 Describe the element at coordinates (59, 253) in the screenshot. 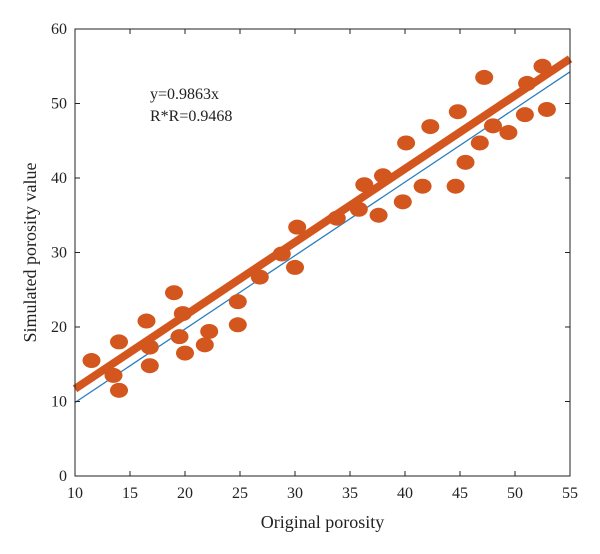

I see `y-tick-label: 30` at that location.